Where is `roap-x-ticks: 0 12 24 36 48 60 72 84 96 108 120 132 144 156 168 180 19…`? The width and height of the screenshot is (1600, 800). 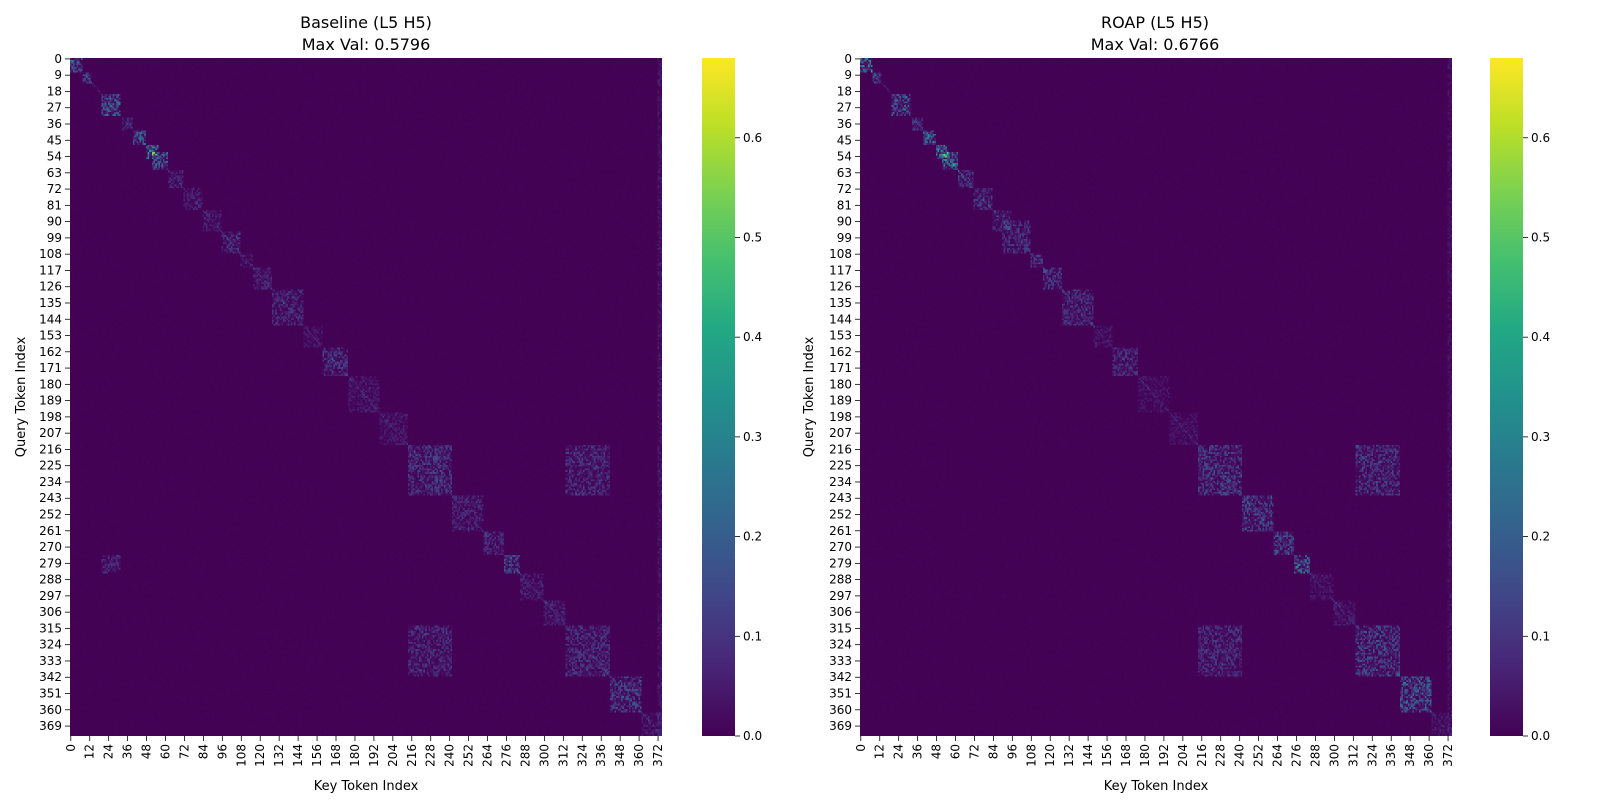 roap-x-ticks: 0 12 24 36 48 60 72 84 96 108 120 132 144 156 168 180 19… is located at coordinates (1154, 751).